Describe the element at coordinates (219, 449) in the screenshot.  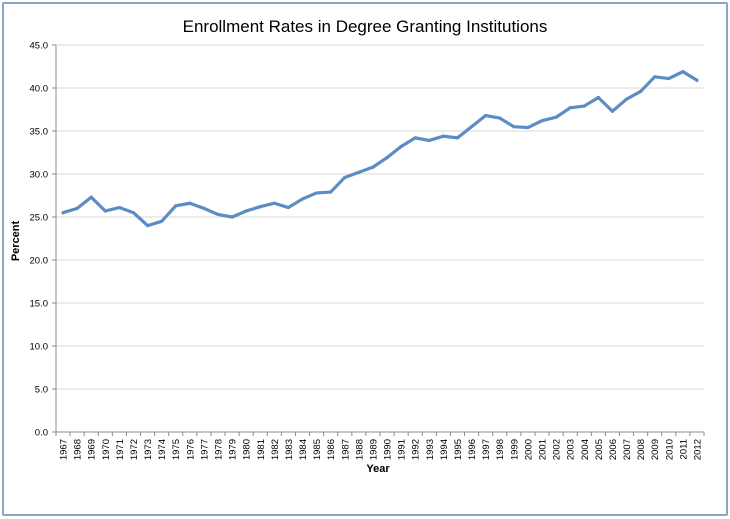
I see `x-tick-label: 1978` at that location.